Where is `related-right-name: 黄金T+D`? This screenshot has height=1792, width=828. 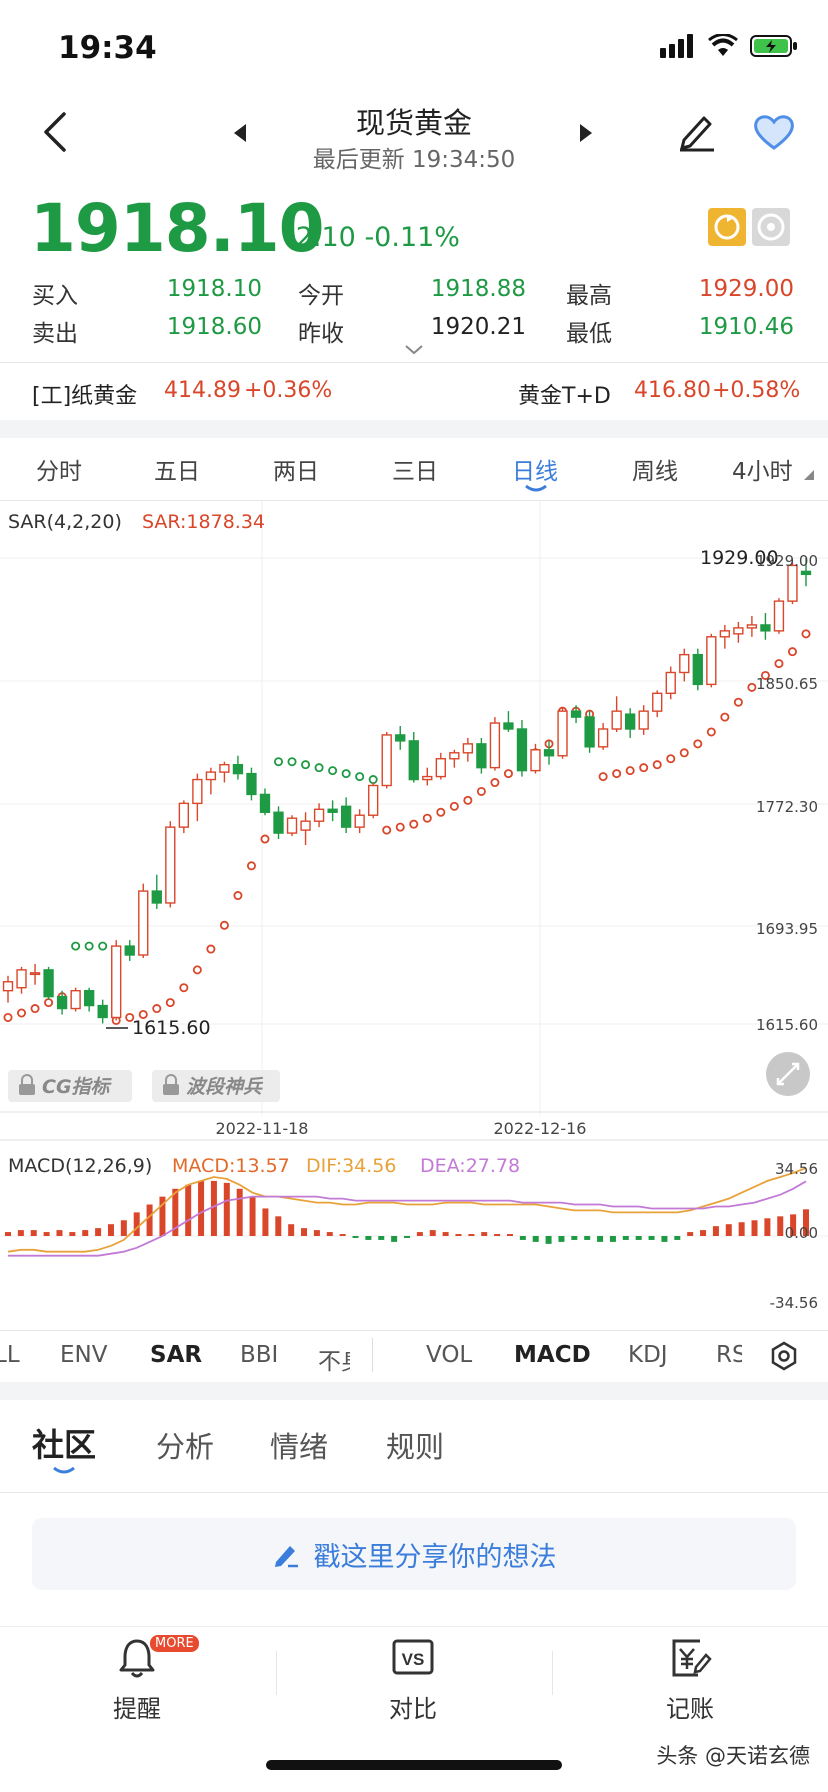 related-right-name: 黄金T+D is located at coordinates (564, 396).